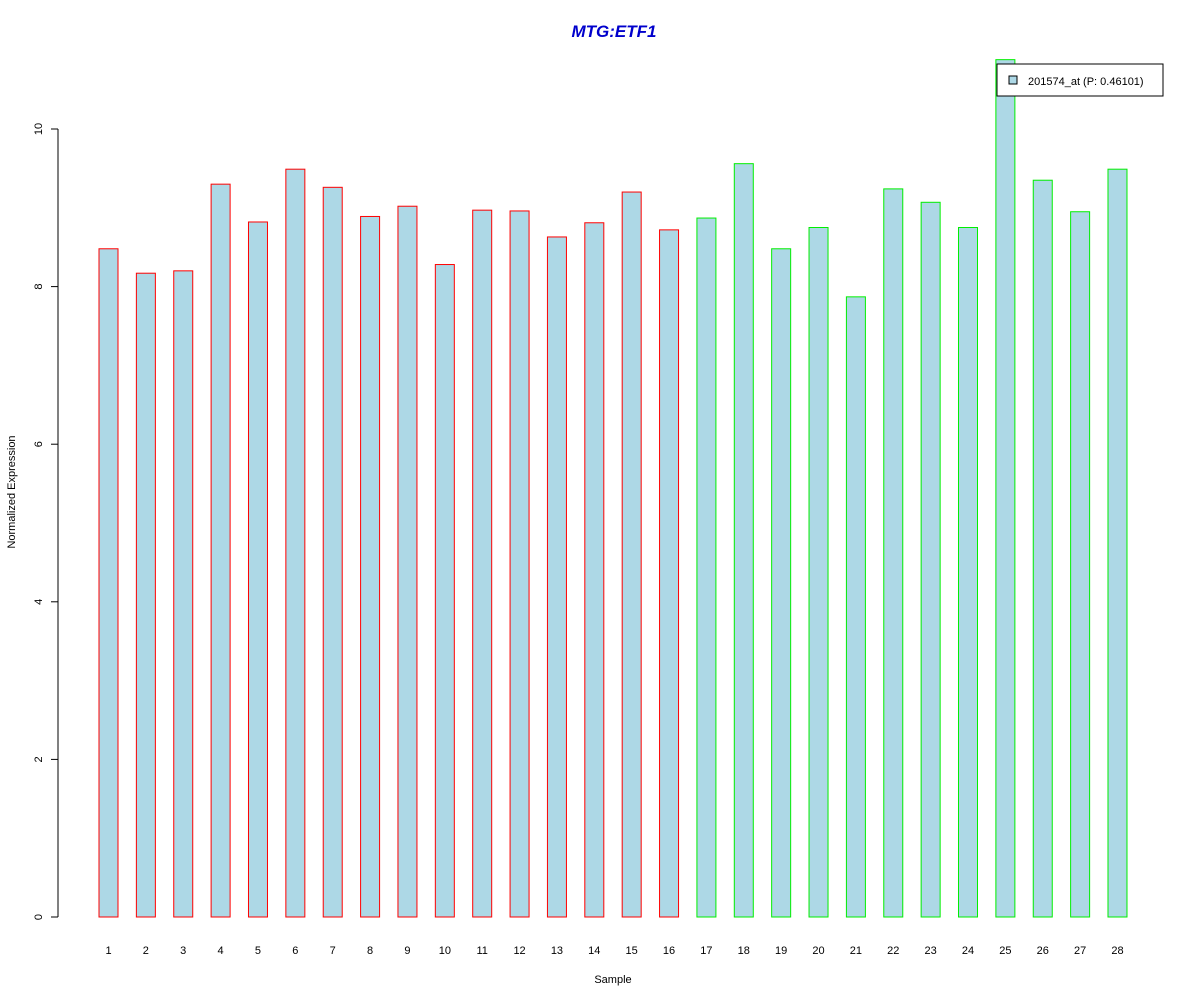 The image size is (1200, 1000). I want to click on x-axis-tick-label: 3, so click(183, 951).